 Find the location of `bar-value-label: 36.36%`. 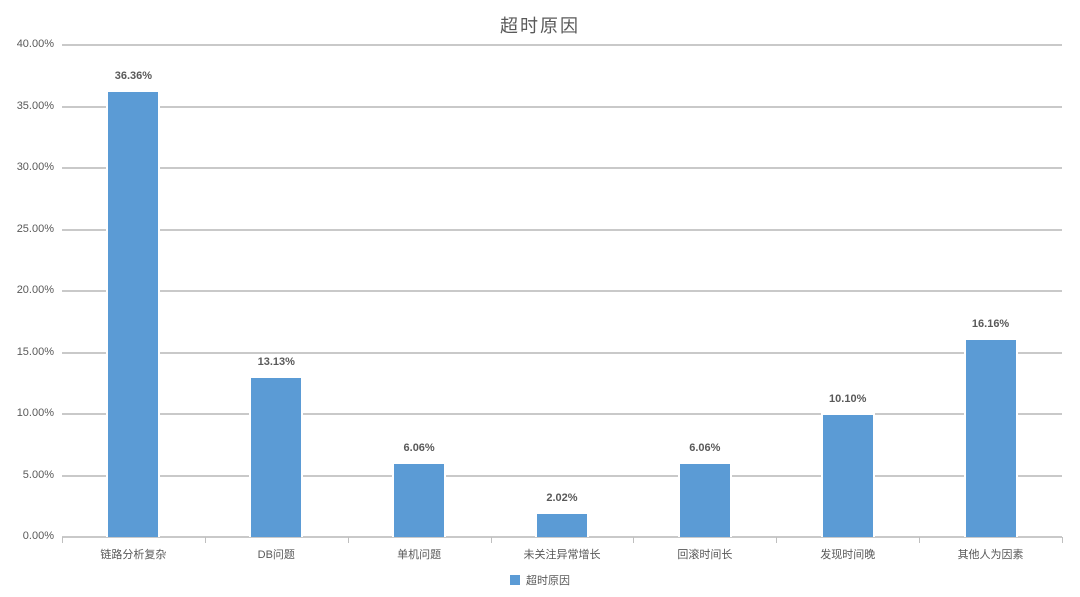

bar-value-label: 36.36% is located at coordinates (133, 75).